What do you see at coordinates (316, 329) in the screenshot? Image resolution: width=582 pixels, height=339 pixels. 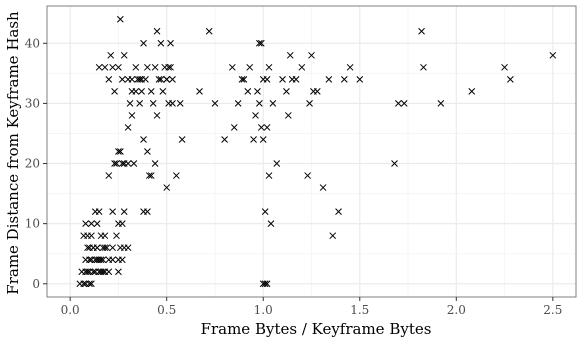 I see `x-axis-title: Frame Bytes / Keyframe Bytes` at bounding box center [316, 329].